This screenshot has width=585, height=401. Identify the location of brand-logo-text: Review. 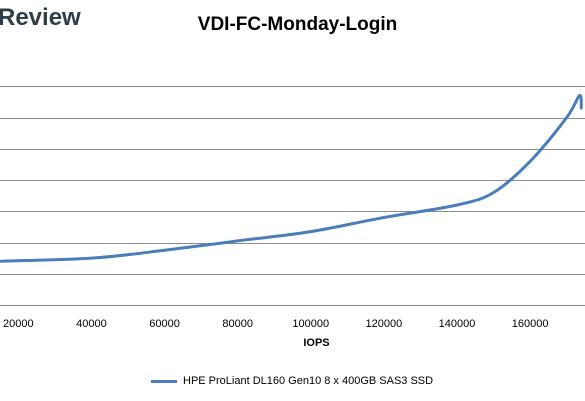
(40, 17).